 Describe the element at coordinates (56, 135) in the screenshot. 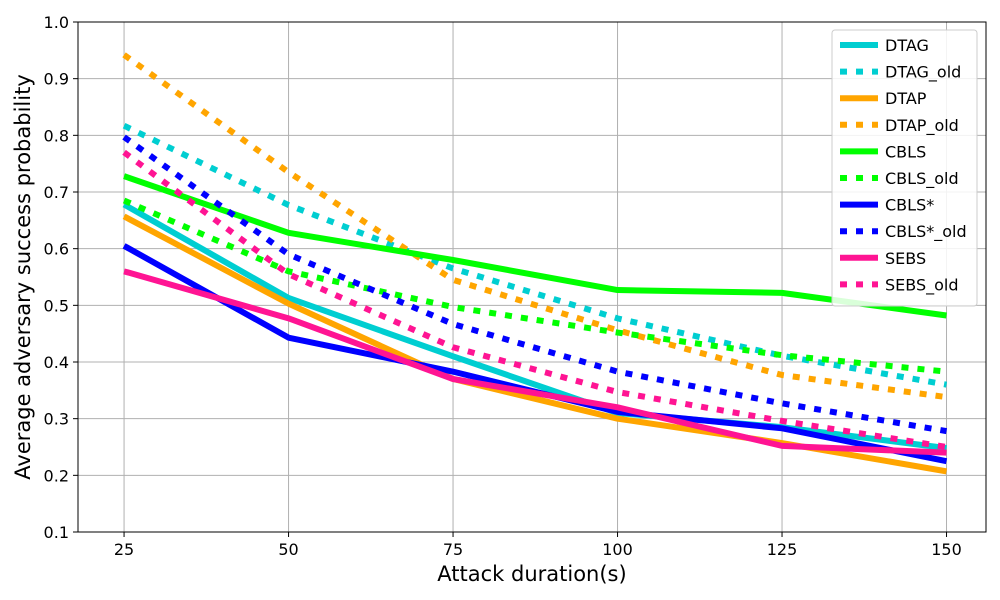

I see `y-tick-label: 0.8` at that location.